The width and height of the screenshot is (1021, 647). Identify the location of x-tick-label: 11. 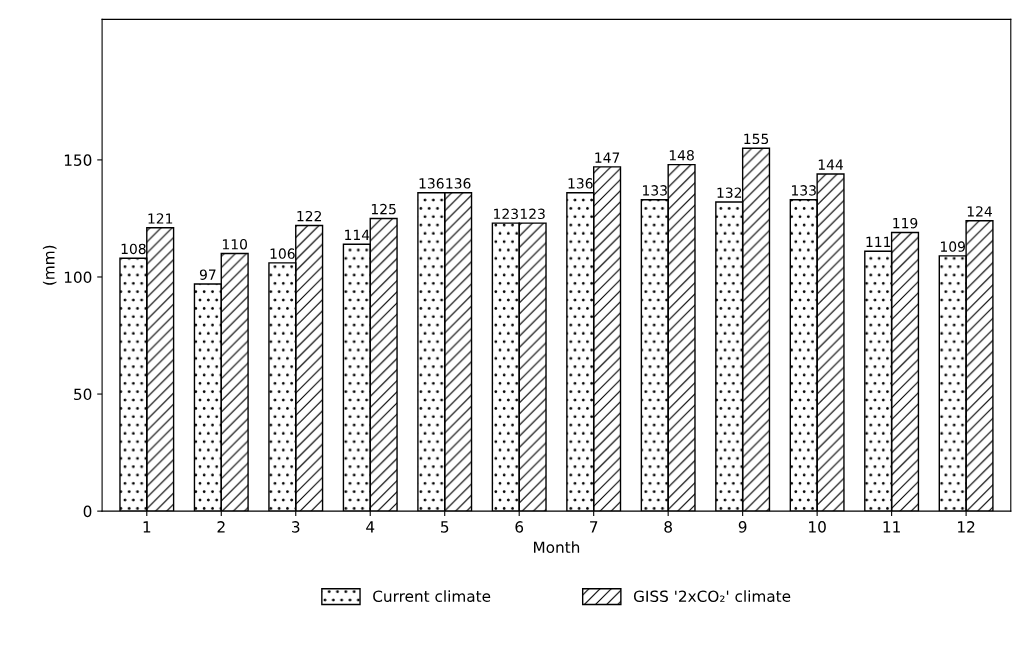
(891, 527).